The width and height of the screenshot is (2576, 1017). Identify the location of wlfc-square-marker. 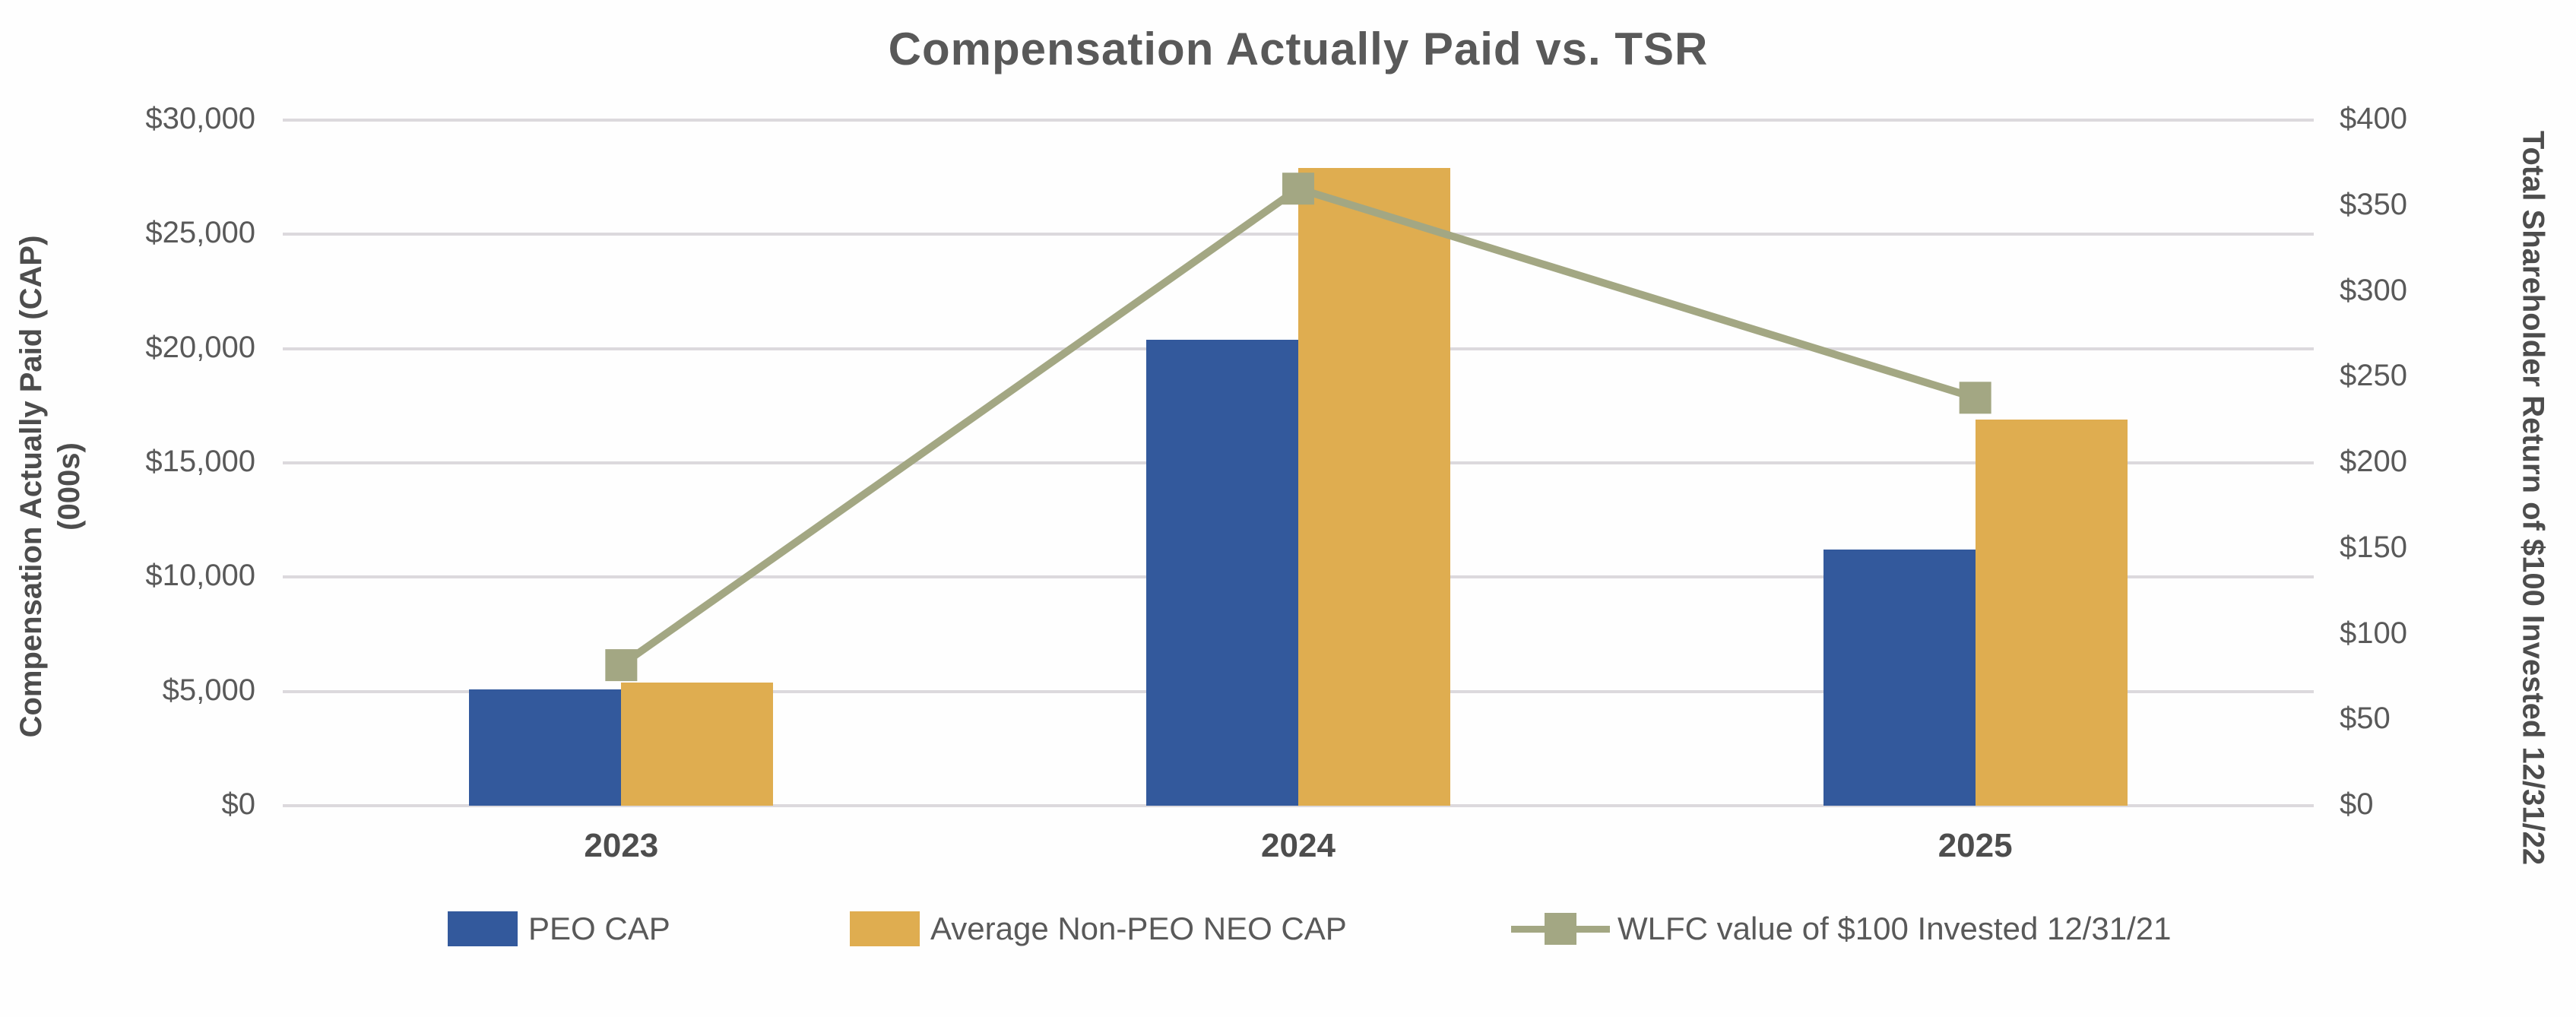
(1560, 929).